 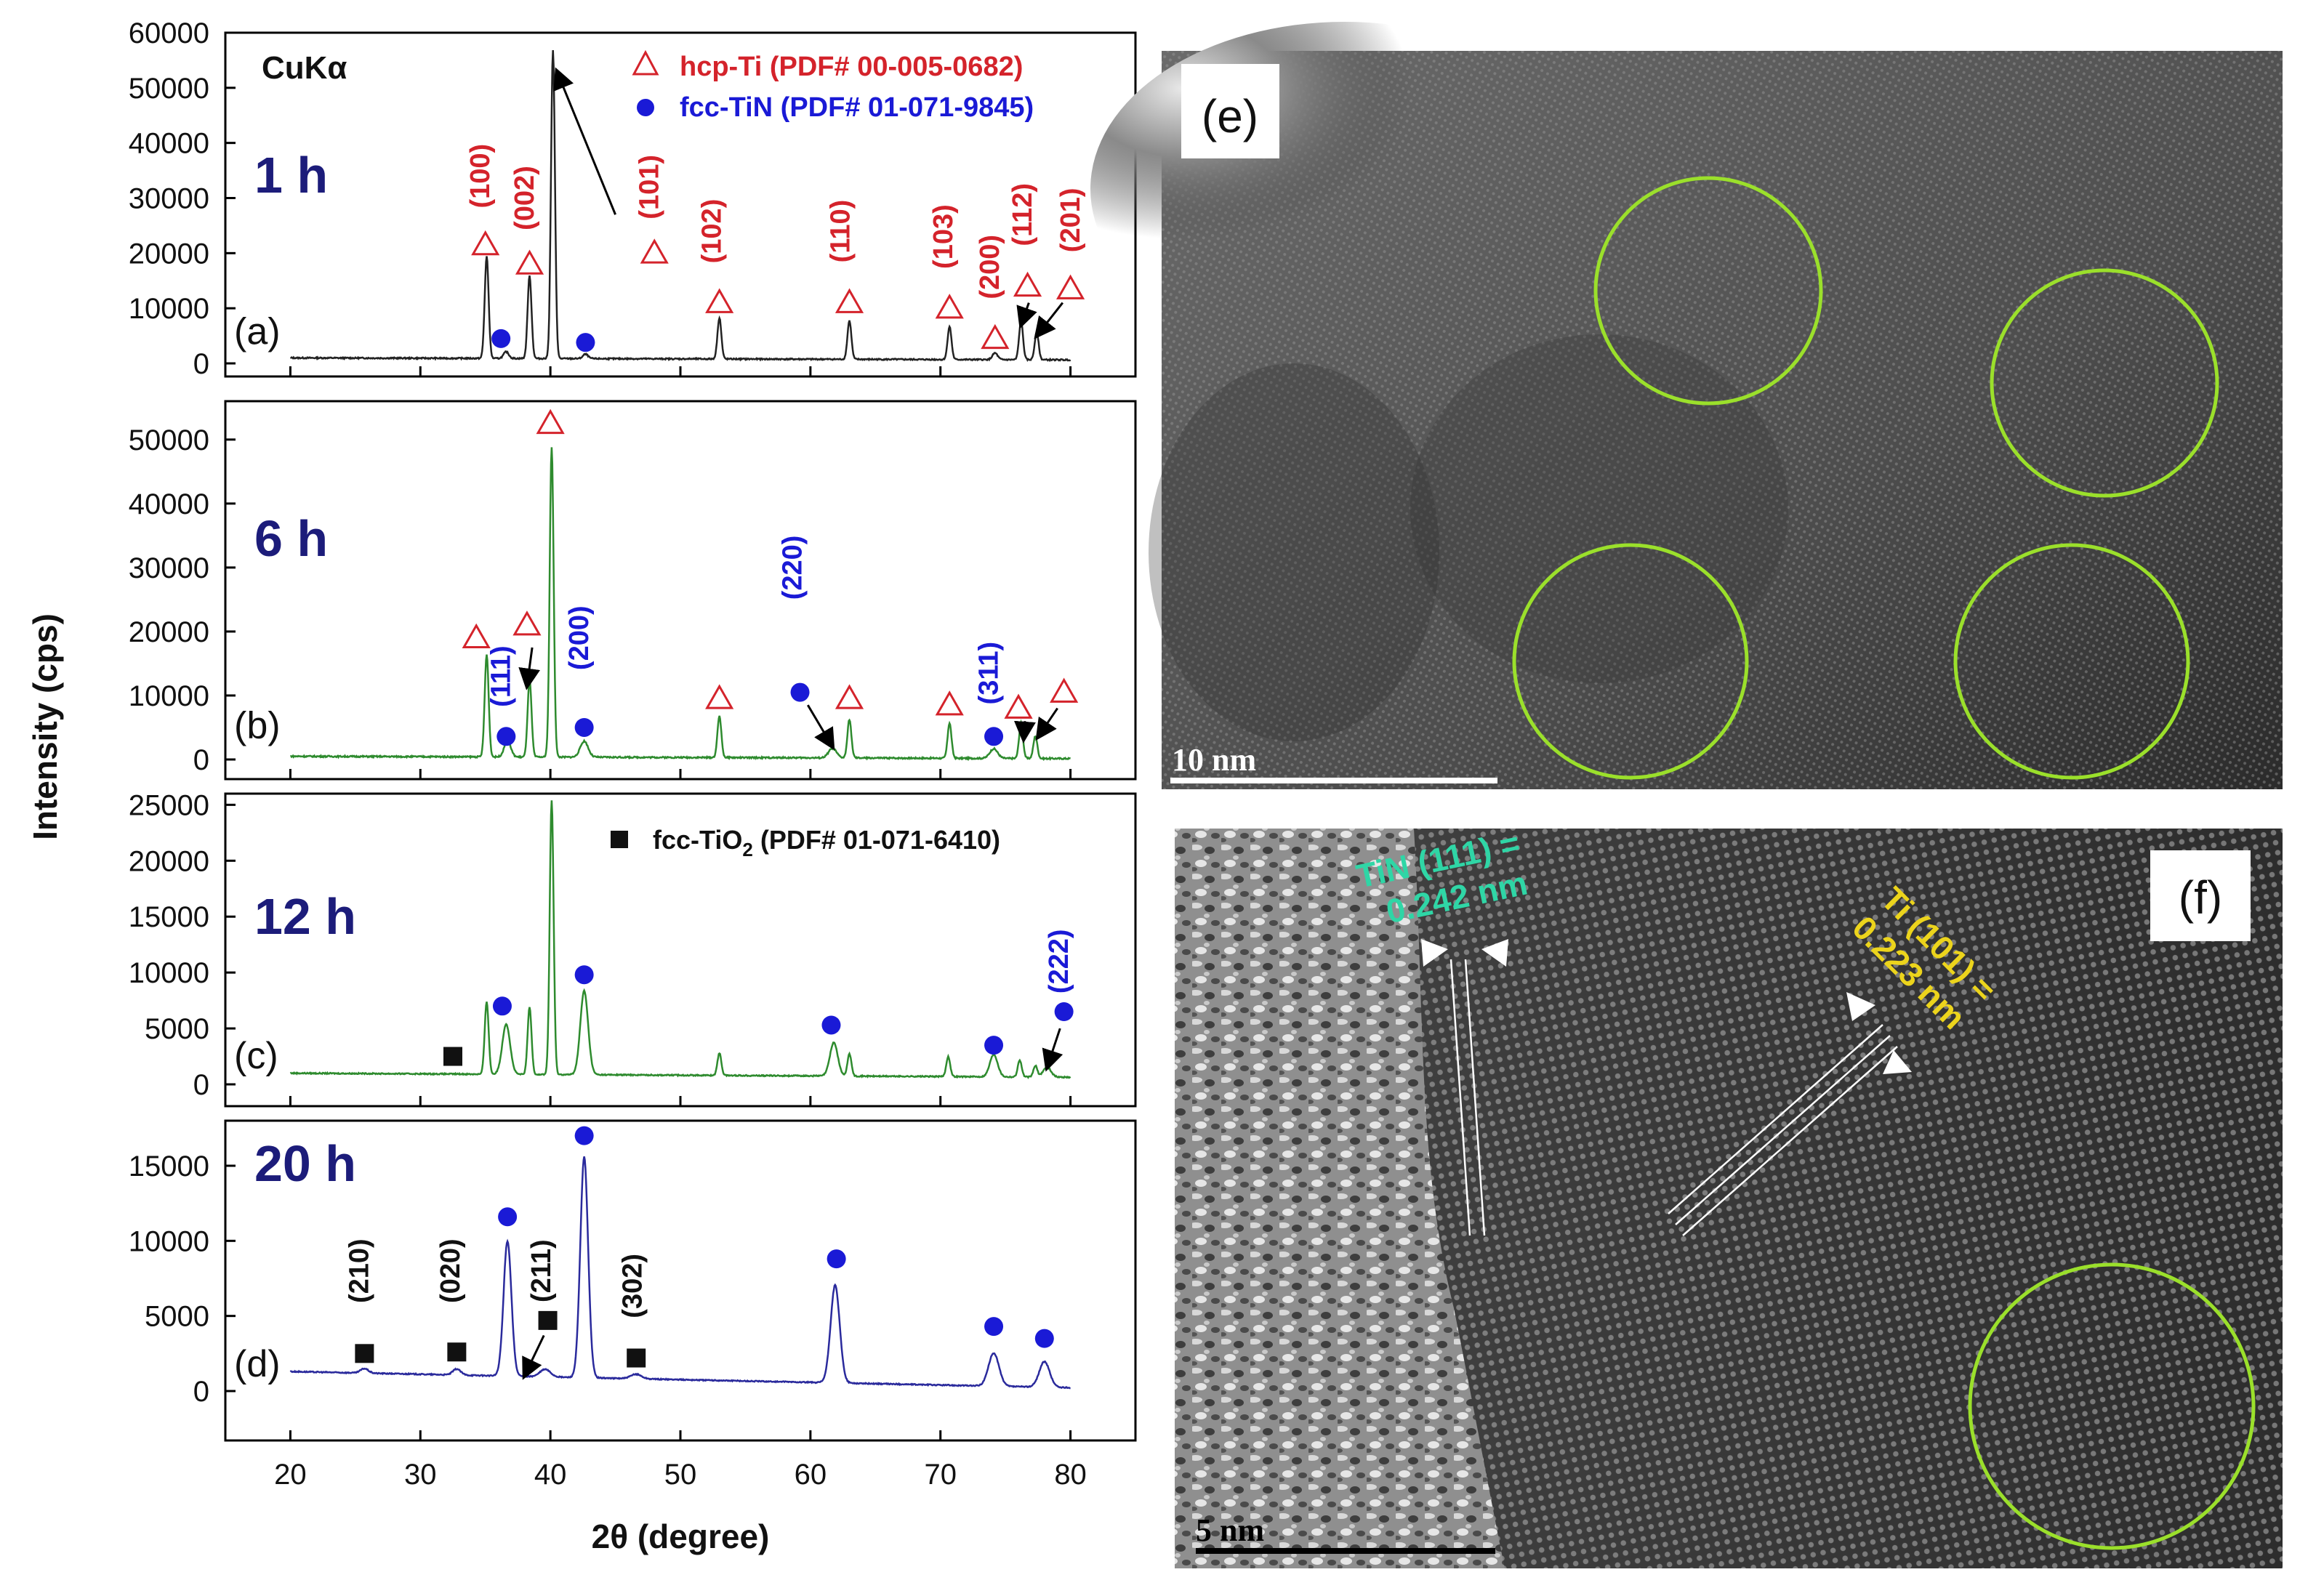 What do you see at coordinates (811, 1475) in the screenshot?
I see `x-tick-label: 60` at bounding box center [811, 1475].